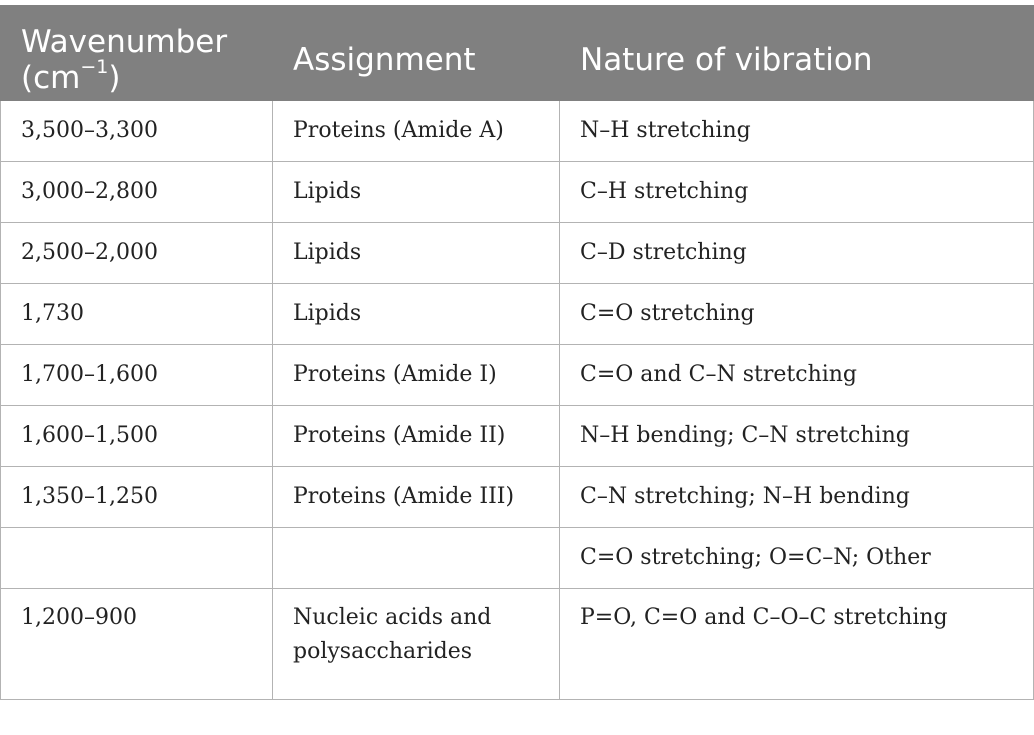 The width and height of the screenshot is (1034, 735). What do you see at coordinates (136, 558) in the screenshot?
I see `cell-wavenumber` at bounding box center [136, 558].